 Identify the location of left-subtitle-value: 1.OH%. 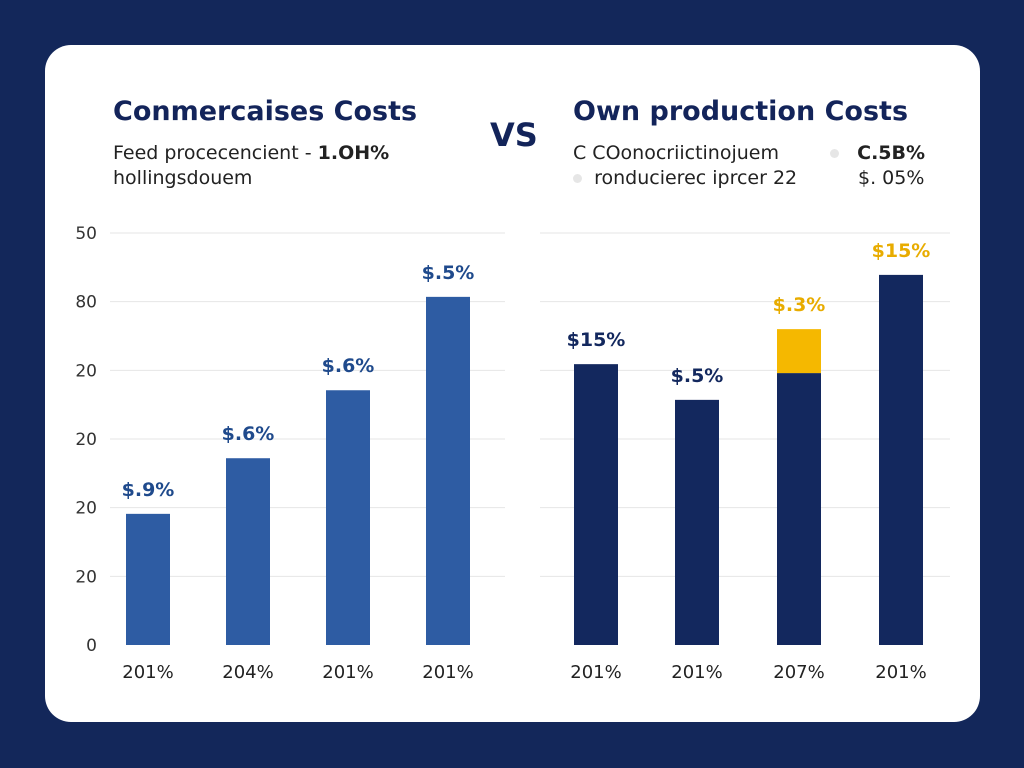
(353, 153).